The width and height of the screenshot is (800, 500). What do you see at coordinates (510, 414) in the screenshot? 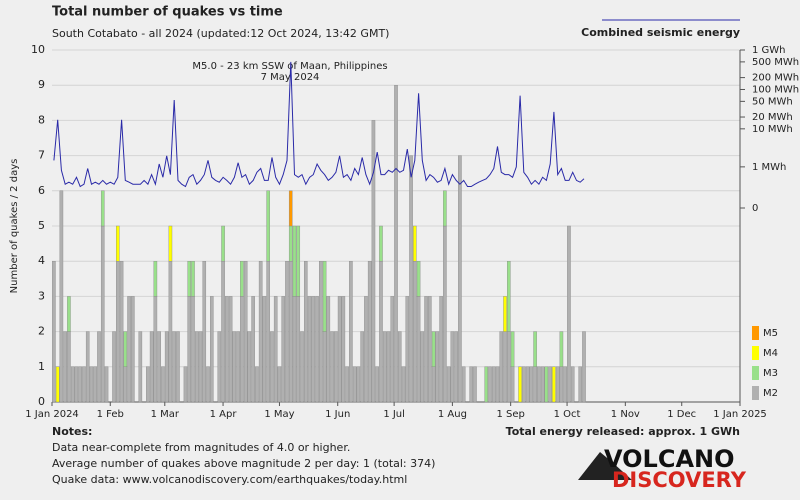
I see `x-tick-label: 1 Sep` at bounding box center [510, 414].